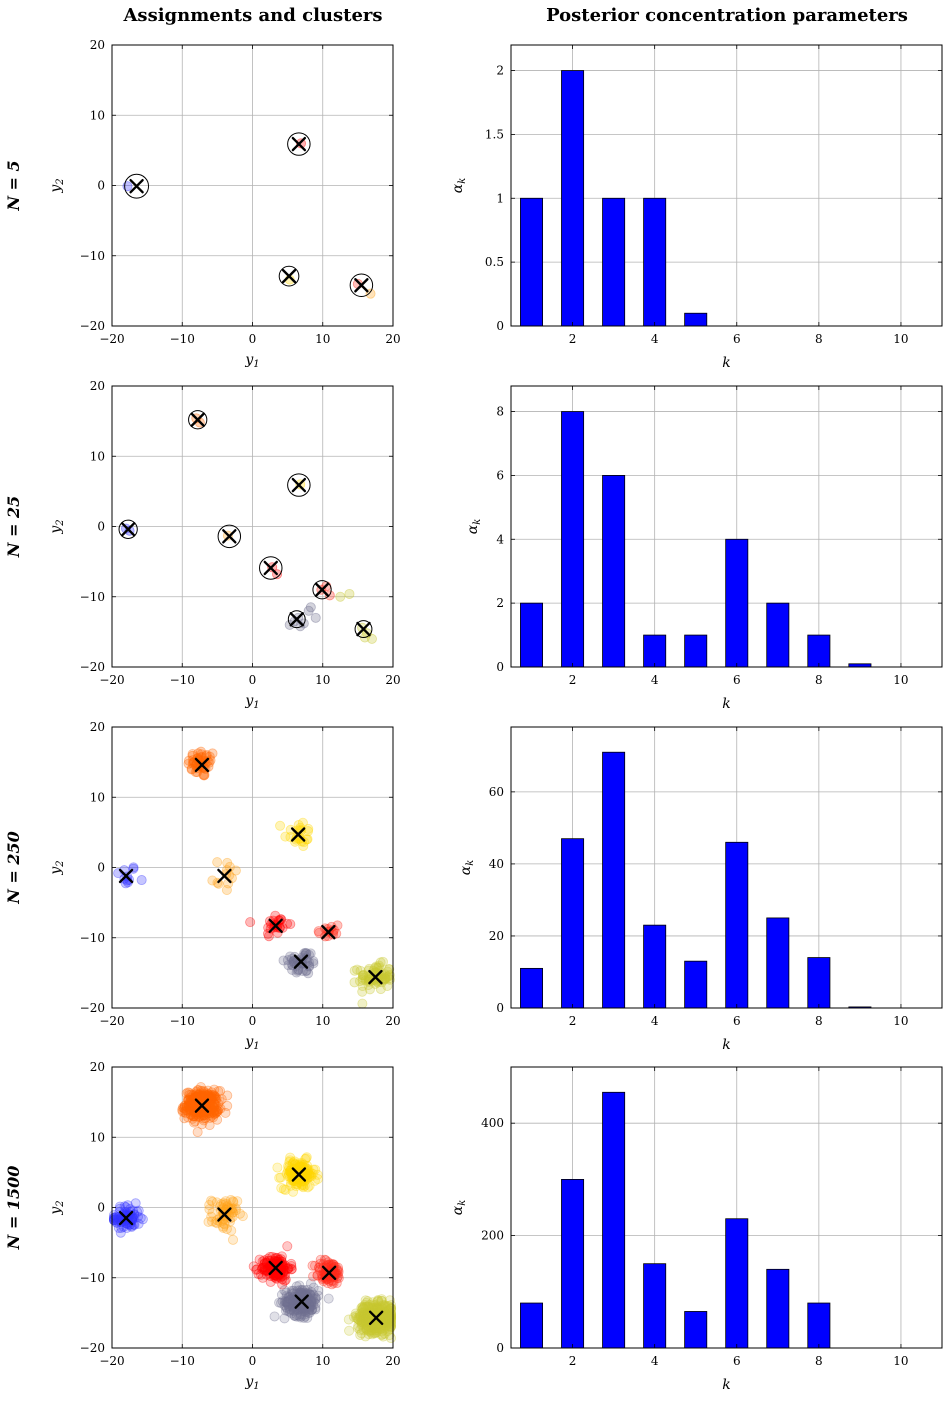 The height and width of the screenshot is (1408, 944). Describe the element at coordinates (778, 635) in the screenshot. I see `bar-k7` at that location.